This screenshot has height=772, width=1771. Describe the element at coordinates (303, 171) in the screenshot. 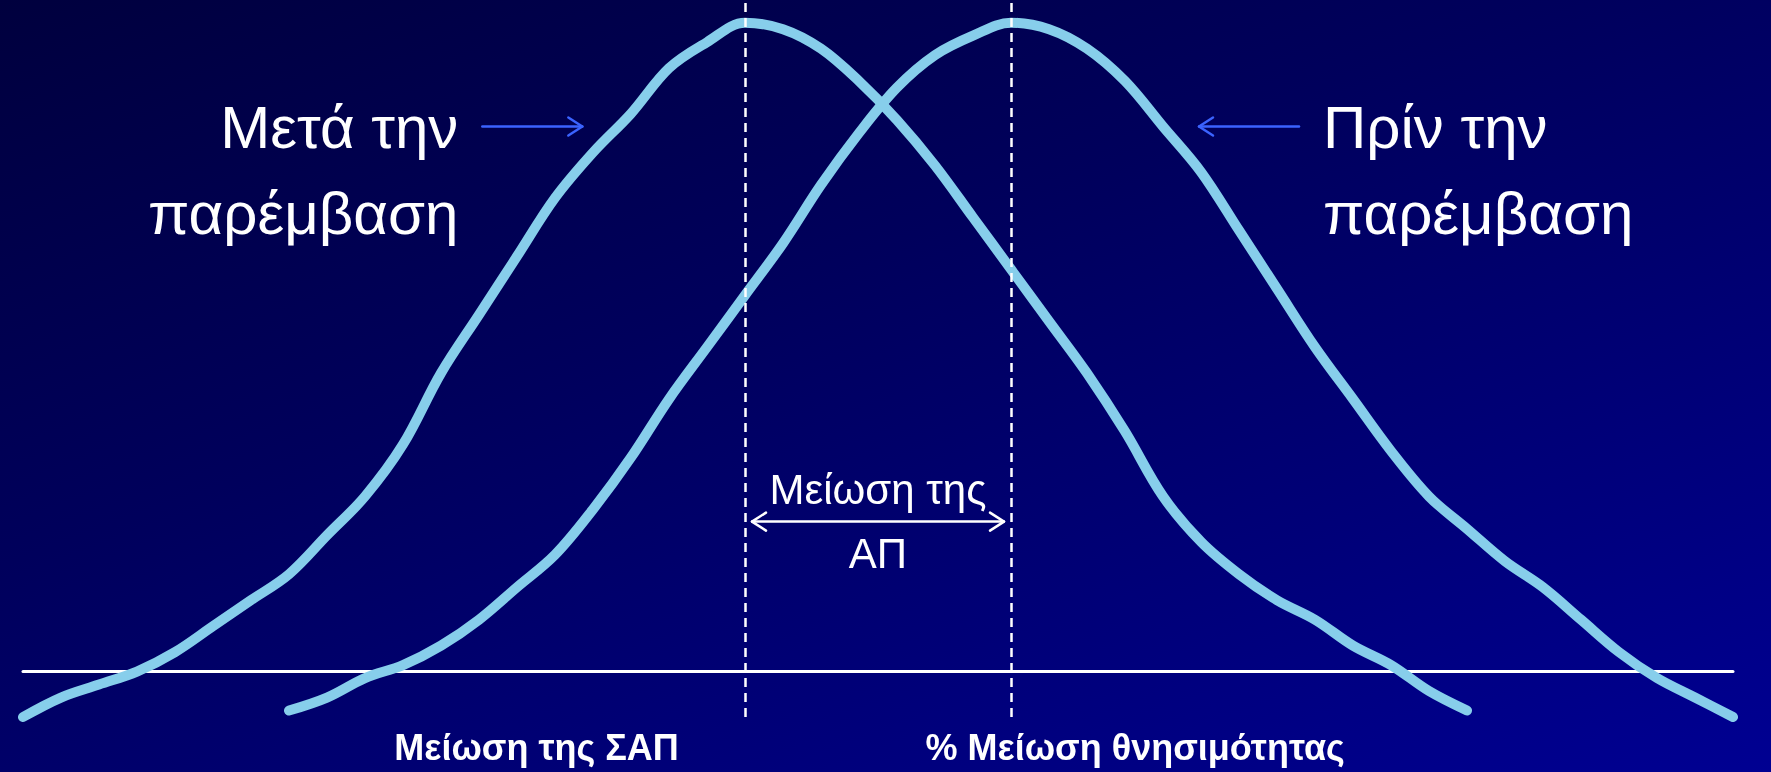

I see `series-label: Μετά την παρέμβαση` at that location.